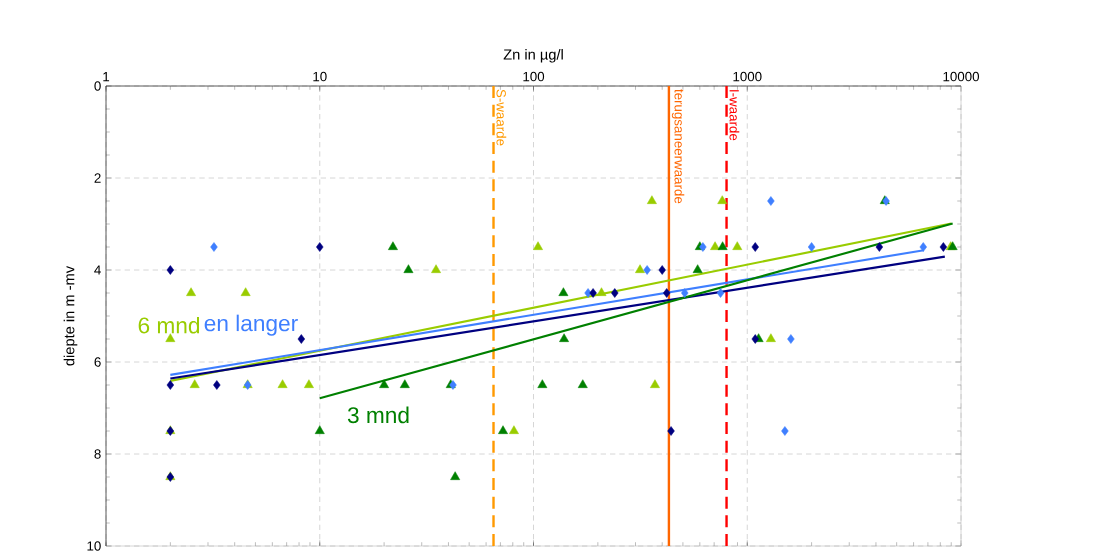 This screenshot has width=1098, height=554. Describe the element at coordinates (734, 115) in the screenshot. I see `ref-line-label: I-waarde` at that location.